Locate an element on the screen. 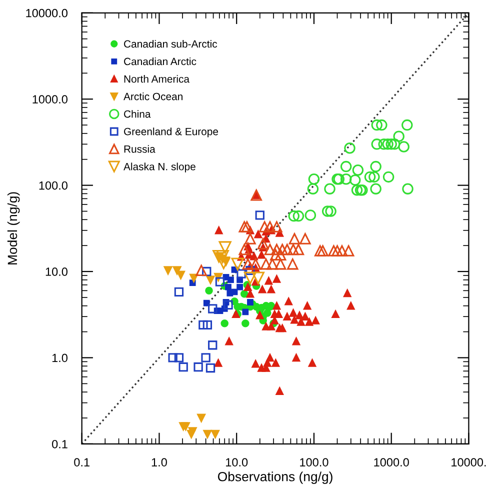  legend-label: Canadian Arctic is located at coordinates (160, 62).